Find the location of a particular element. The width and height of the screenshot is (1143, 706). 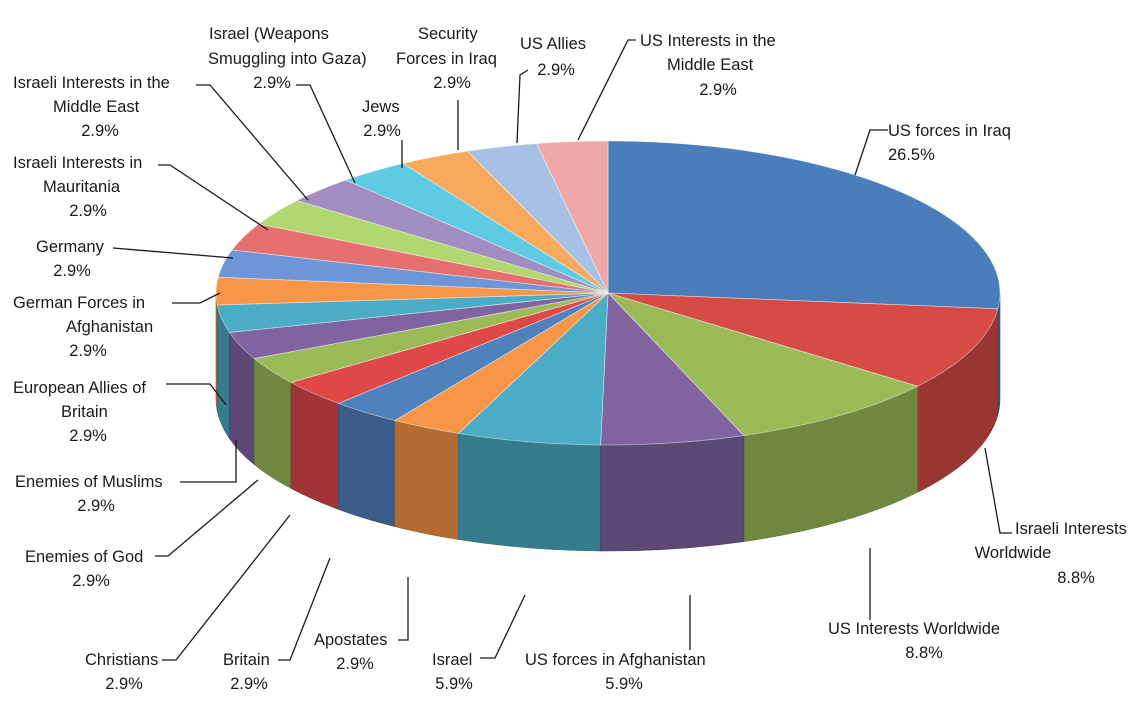

slice-label-17-line-0: Security is located at coordinates (448, 34).